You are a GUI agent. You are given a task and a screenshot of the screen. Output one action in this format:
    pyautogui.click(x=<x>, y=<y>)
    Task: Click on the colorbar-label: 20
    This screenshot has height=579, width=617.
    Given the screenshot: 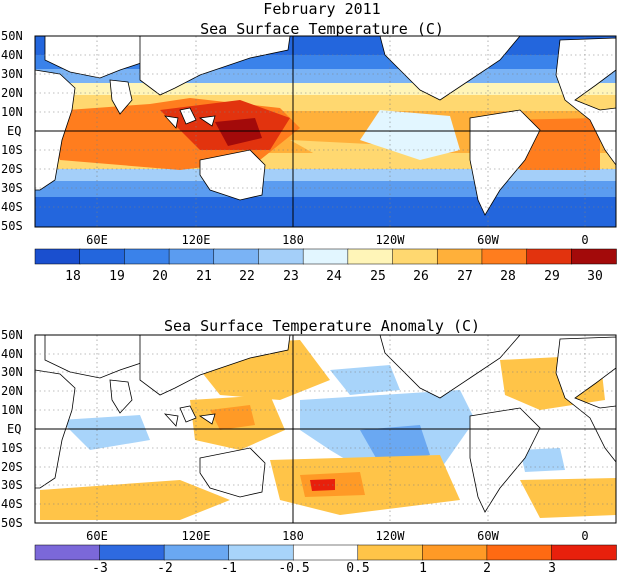 What is the action you would take?
    pyautogui.click(x=160, y=276)
    